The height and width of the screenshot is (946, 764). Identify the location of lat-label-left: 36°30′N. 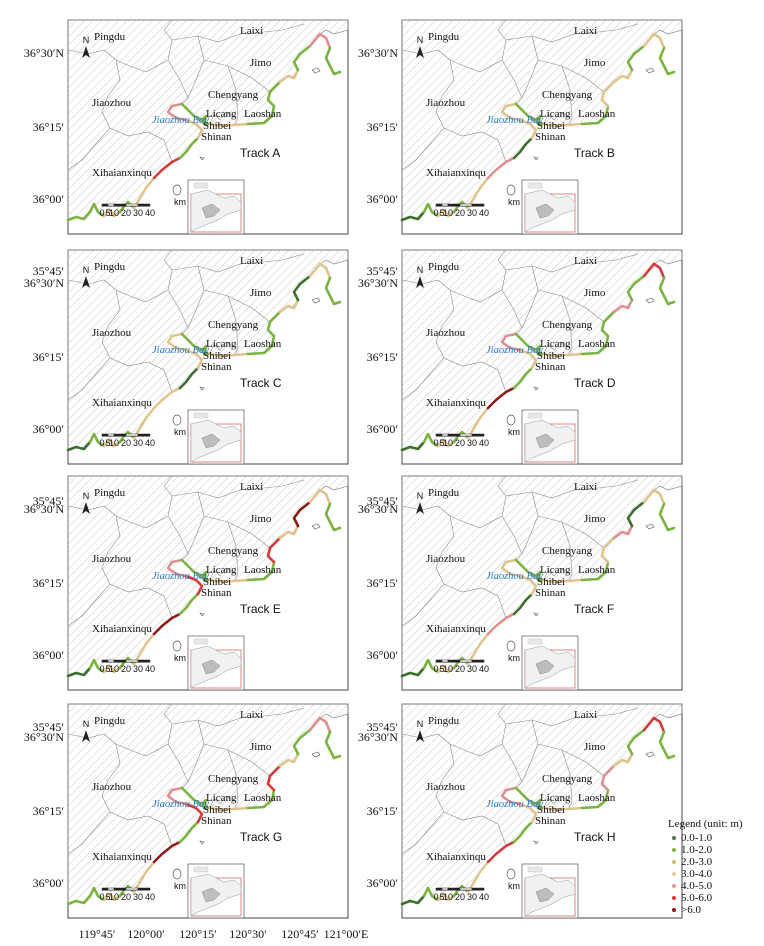
(44, 53).